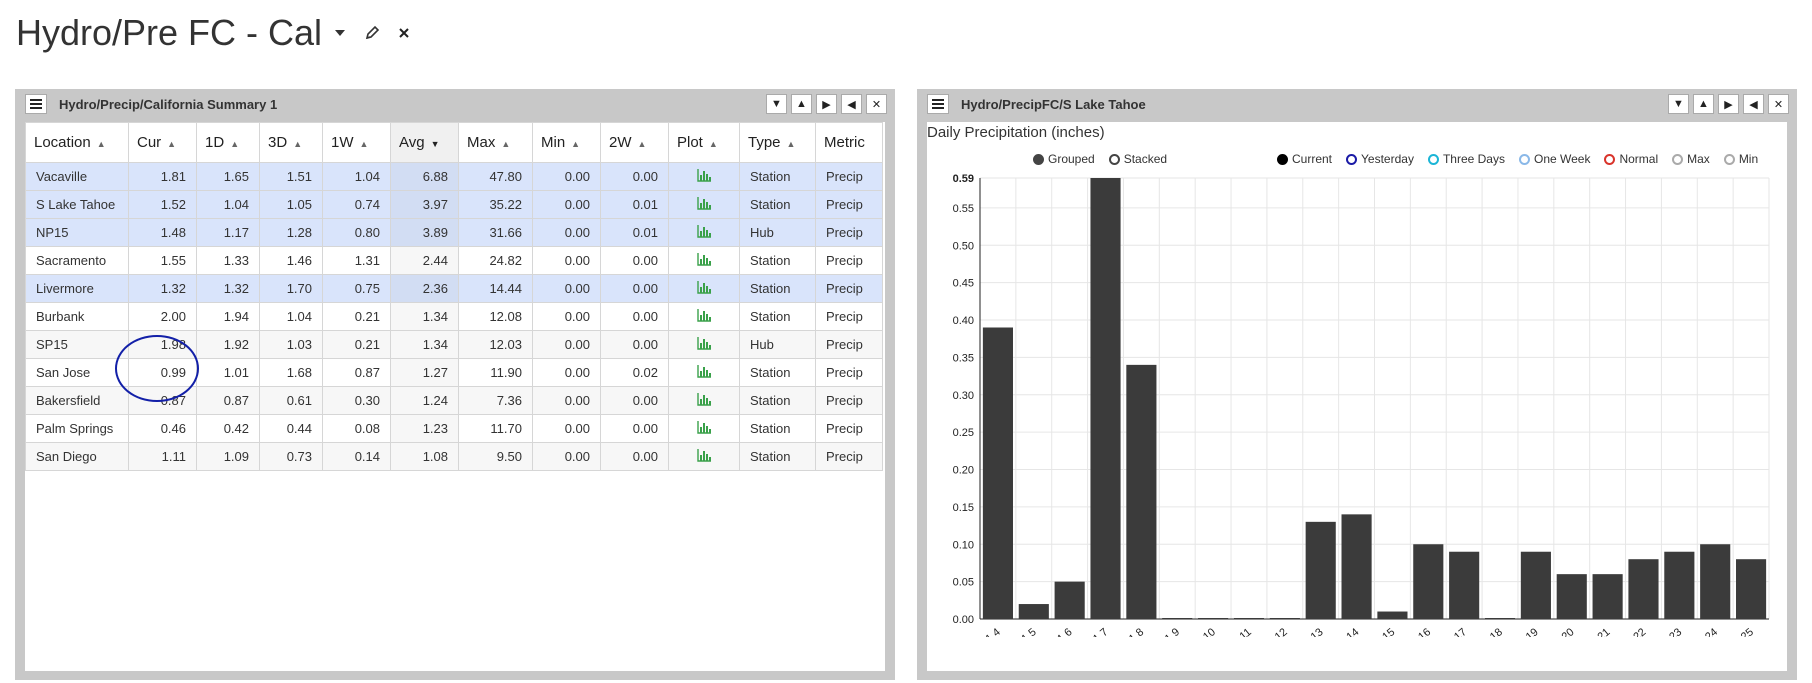 This screenshot has width=1812, height=683. I want to click on column-header-location: Location ▲, so click(77, 142).